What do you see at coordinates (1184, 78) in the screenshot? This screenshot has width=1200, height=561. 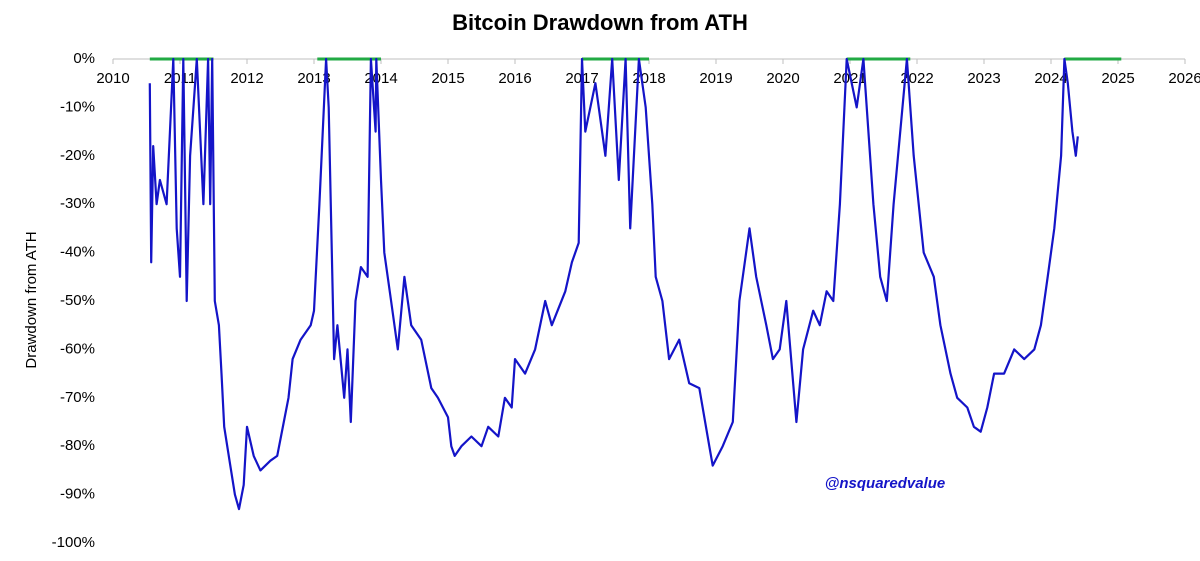 I see `x-tick-label: 2026` at bounding box center [1184, 78].